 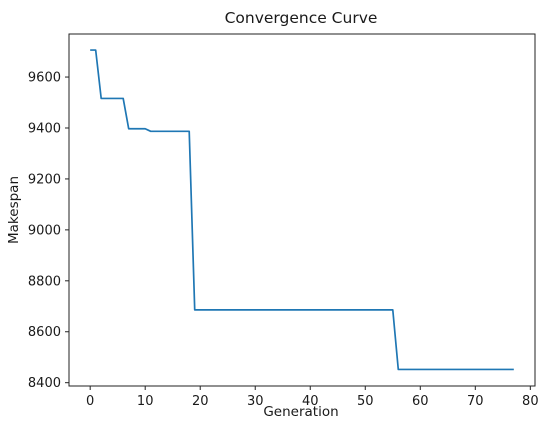 What do you see at coordinates (44, 281) in the screenshot?
I see `y-tick-label: 8800` at bounding box center [44, 281].